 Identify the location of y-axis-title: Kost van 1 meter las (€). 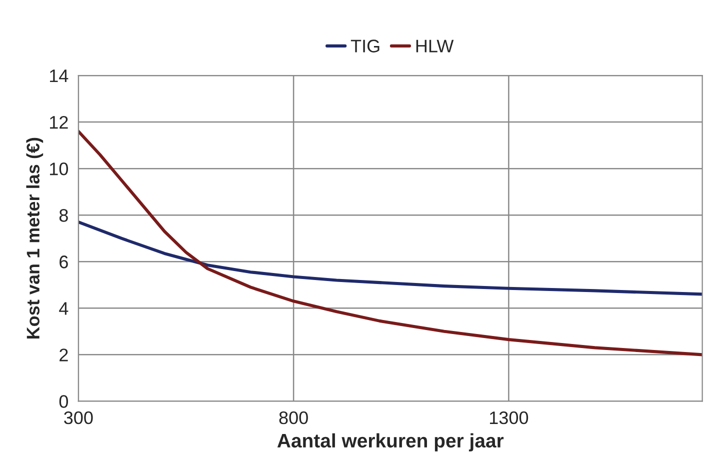
(35, 238).